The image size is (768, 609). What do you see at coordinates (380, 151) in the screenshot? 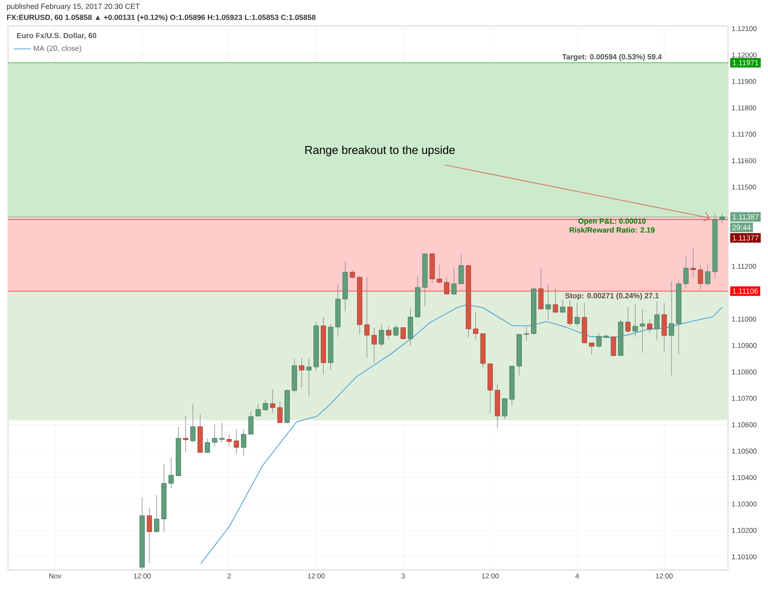
I see `annotation: Range breakout to the upside` at bounding box center [380, 151].